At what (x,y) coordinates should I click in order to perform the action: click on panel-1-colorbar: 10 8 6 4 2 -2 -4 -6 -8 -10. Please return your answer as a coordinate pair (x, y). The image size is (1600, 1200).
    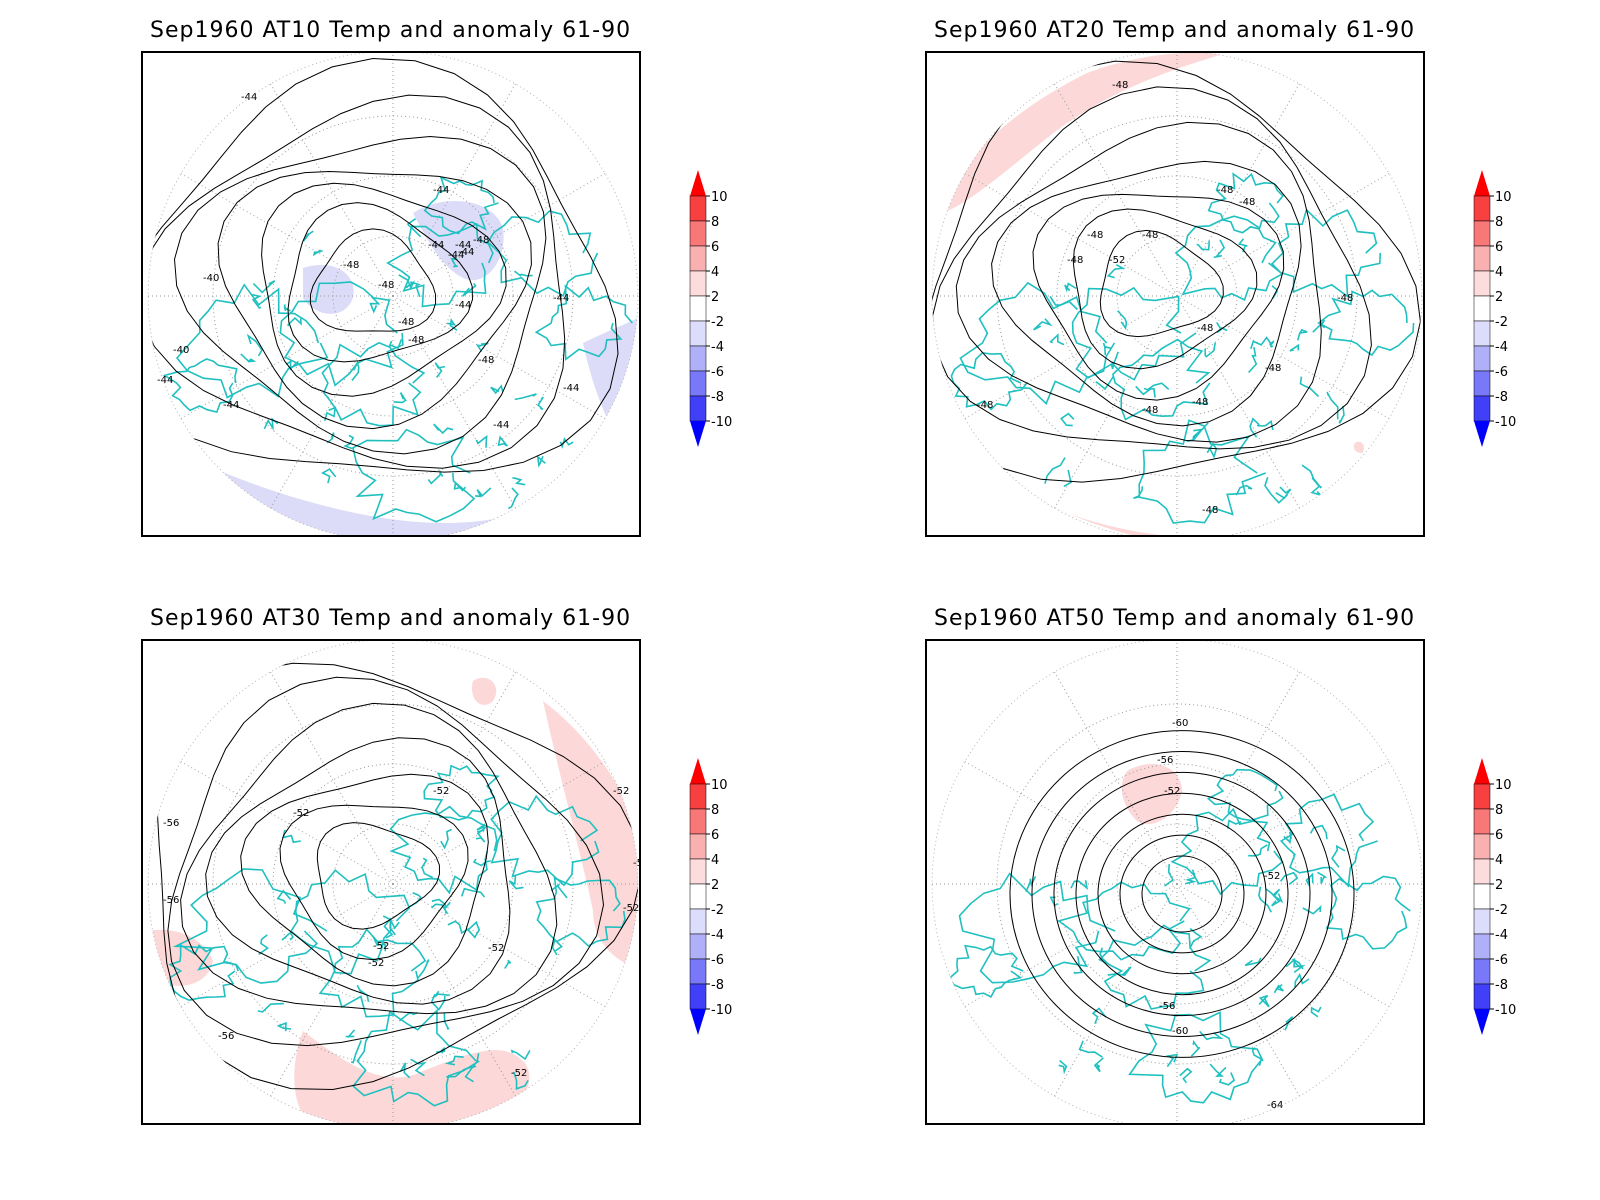
    Looking at the image, I should click on (710, 308).